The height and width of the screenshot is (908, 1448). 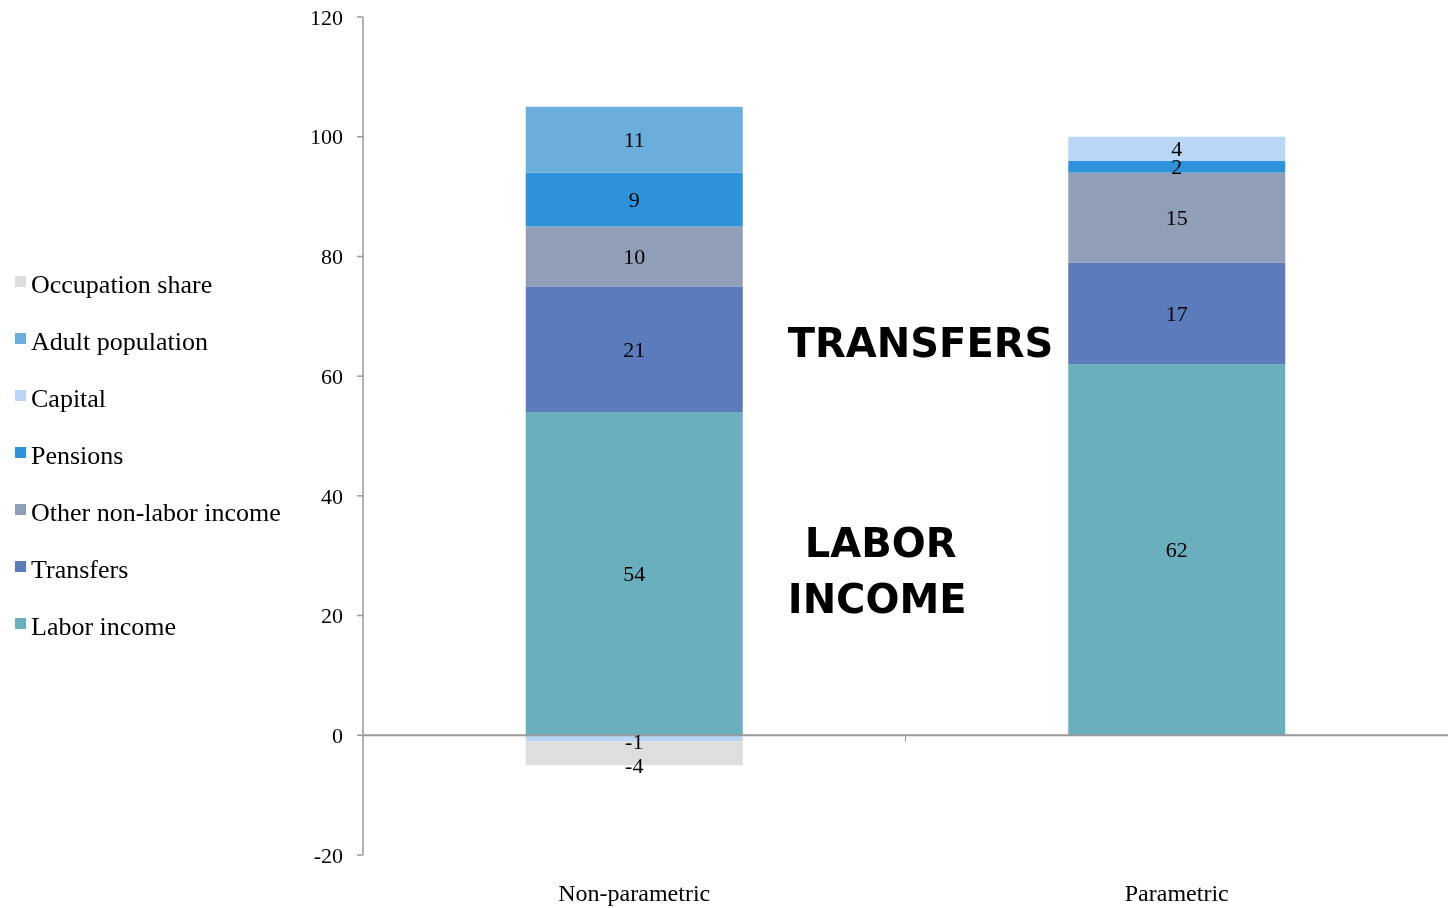 I want to click on y-tick-label: 80, so click(x=332, y=257).